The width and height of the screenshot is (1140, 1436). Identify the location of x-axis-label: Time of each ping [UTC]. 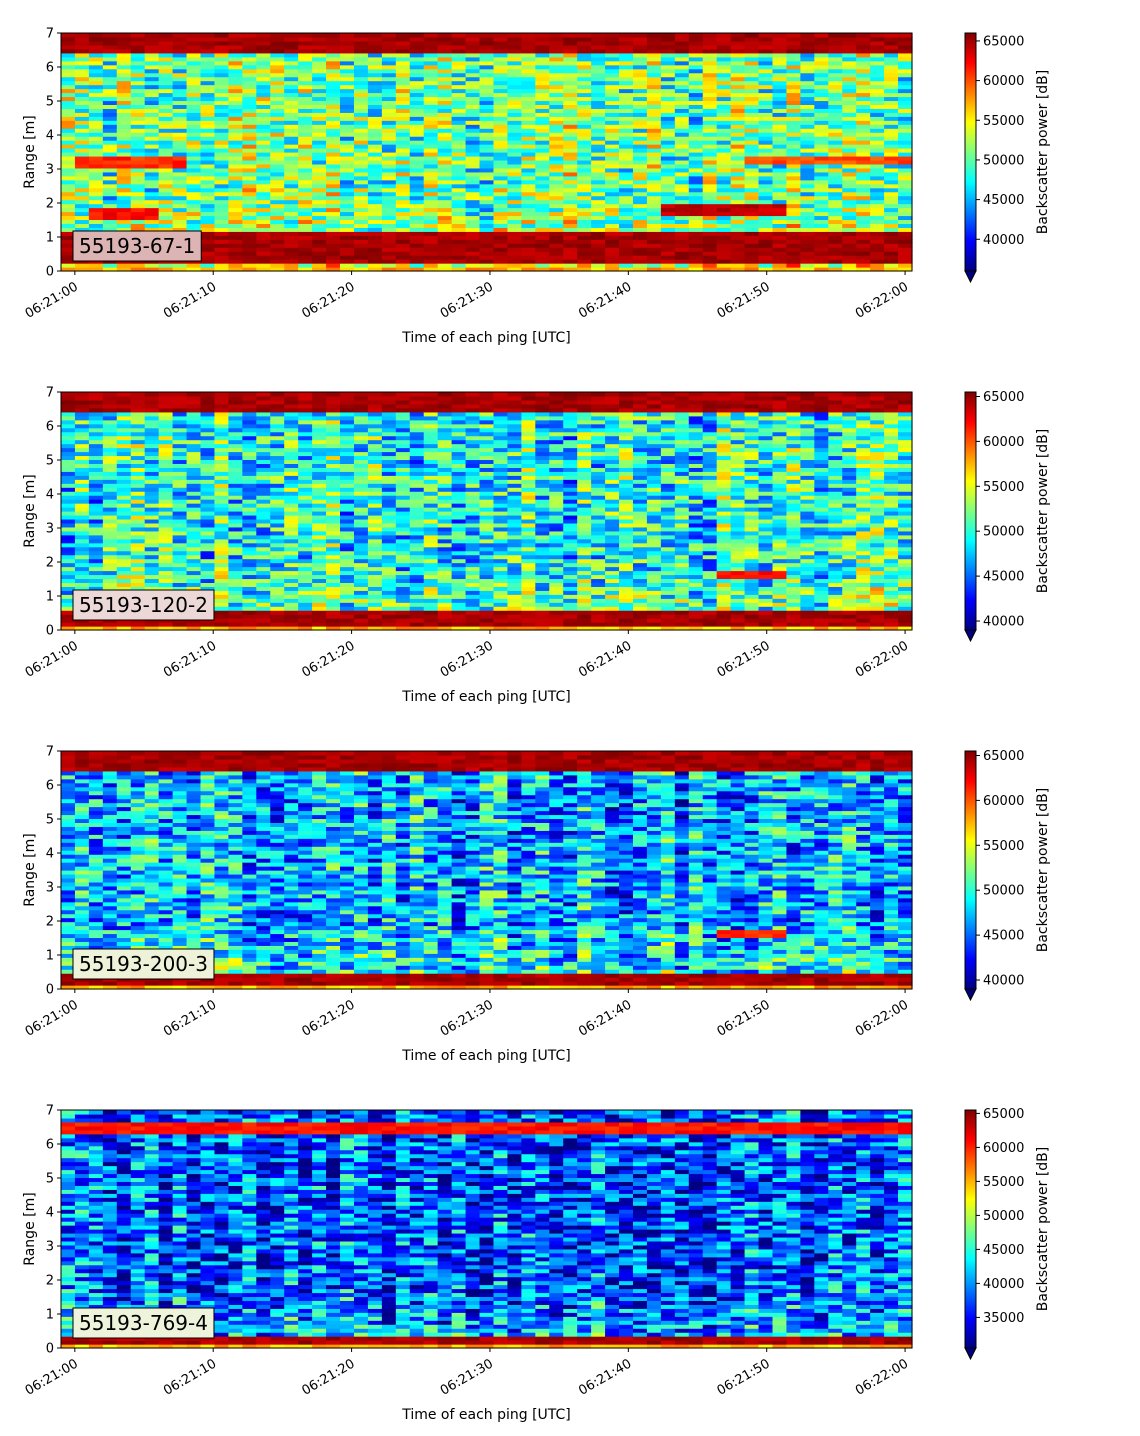
(486, 1056).